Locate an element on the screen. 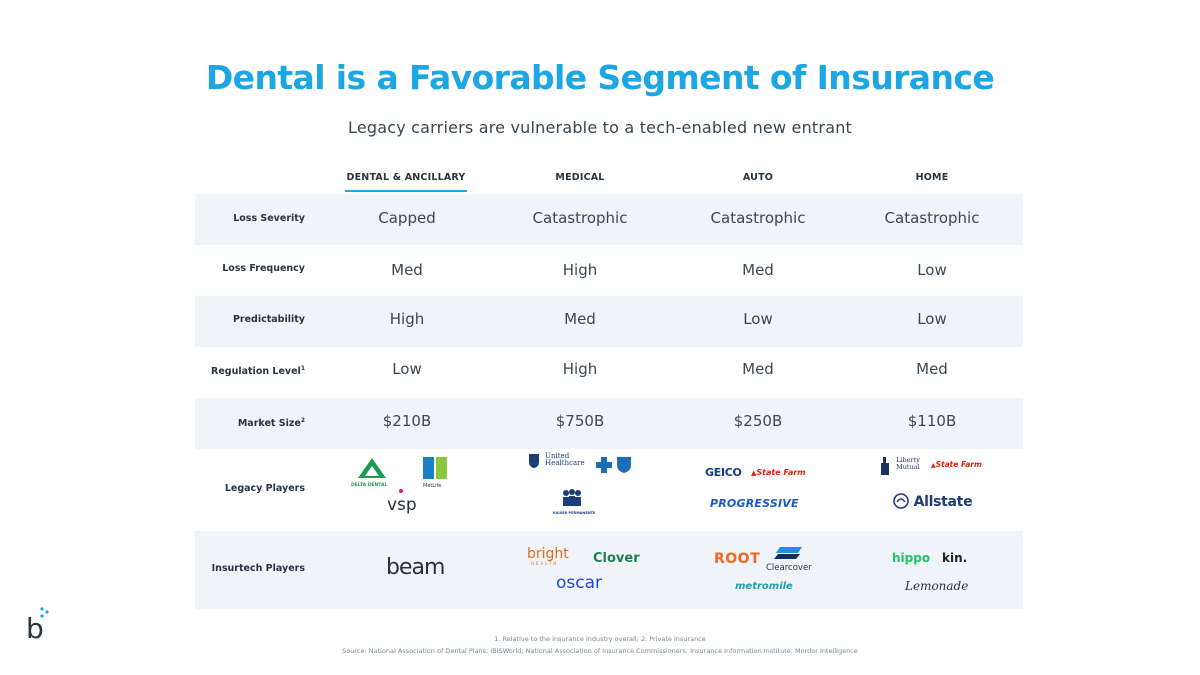  lemonade-logo: Lemonade is located at coordinates (937, 586).